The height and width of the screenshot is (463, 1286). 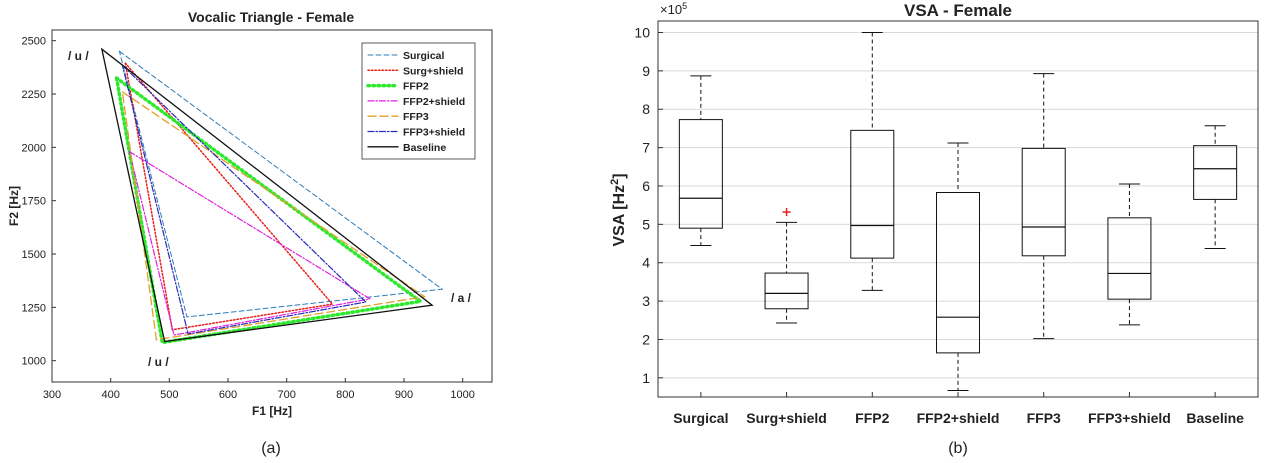 What do you see at coordinates (34, 362) in the screenshot?
I see `left-y-tick-label: 1000` at bounding box center [34, 362].